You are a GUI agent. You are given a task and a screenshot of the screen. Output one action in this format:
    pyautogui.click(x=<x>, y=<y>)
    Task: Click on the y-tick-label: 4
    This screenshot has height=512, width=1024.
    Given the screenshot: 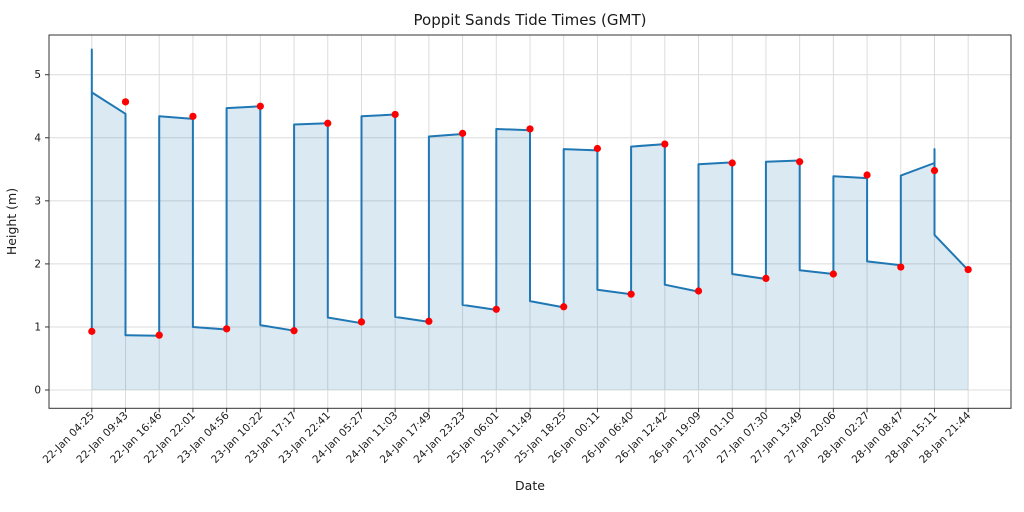 What is the action you would take?
    pyautogui.click(x=37, y=138)
    